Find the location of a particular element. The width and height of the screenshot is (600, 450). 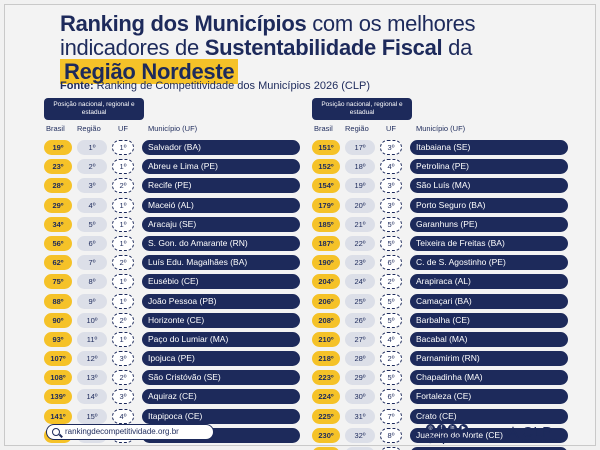

municipio-name: Itapipoca (CE) is located at coordinates (221, 416).